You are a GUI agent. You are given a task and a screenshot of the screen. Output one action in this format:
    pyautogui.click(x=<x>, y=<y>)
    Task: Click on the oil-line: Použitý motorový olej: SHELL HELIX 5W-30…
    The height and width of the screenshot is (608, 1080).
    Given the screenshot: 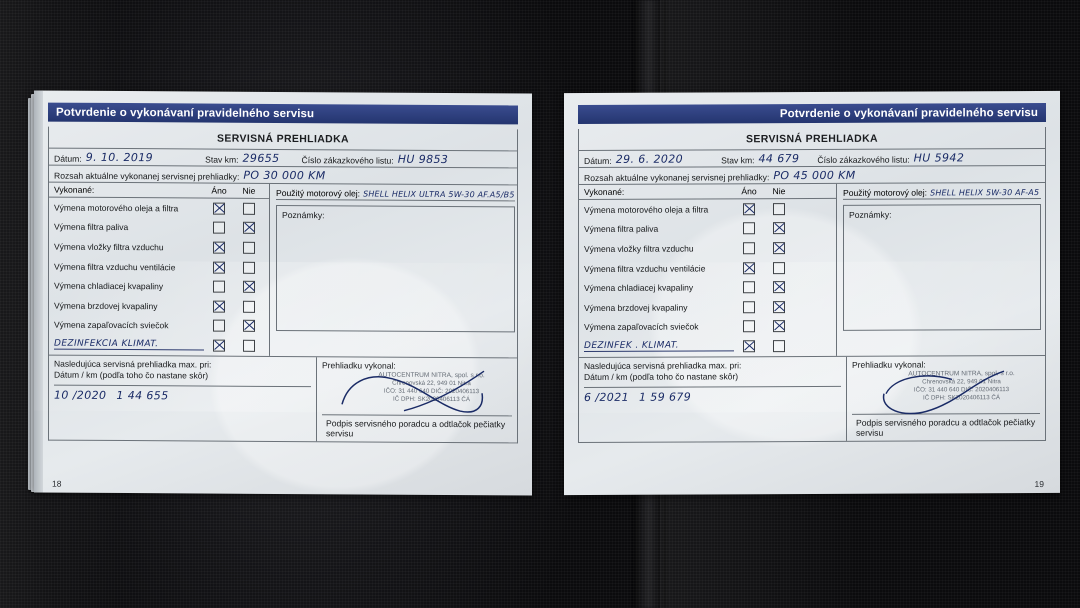 What is the action you would take?
    pyautogui.click(x=942, y=193)
    